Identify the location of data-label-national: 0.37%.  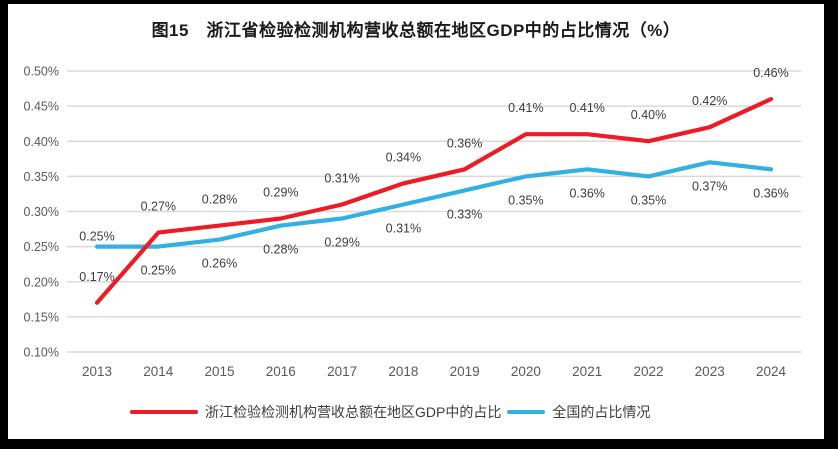
(709, 186).